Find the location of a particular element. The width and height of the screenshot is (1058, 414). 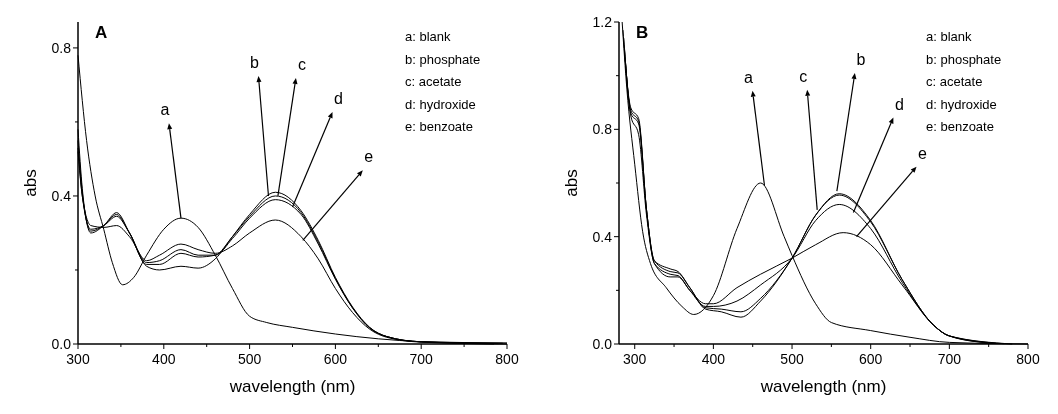

chart-title: B is located at coordinates (642, 32).